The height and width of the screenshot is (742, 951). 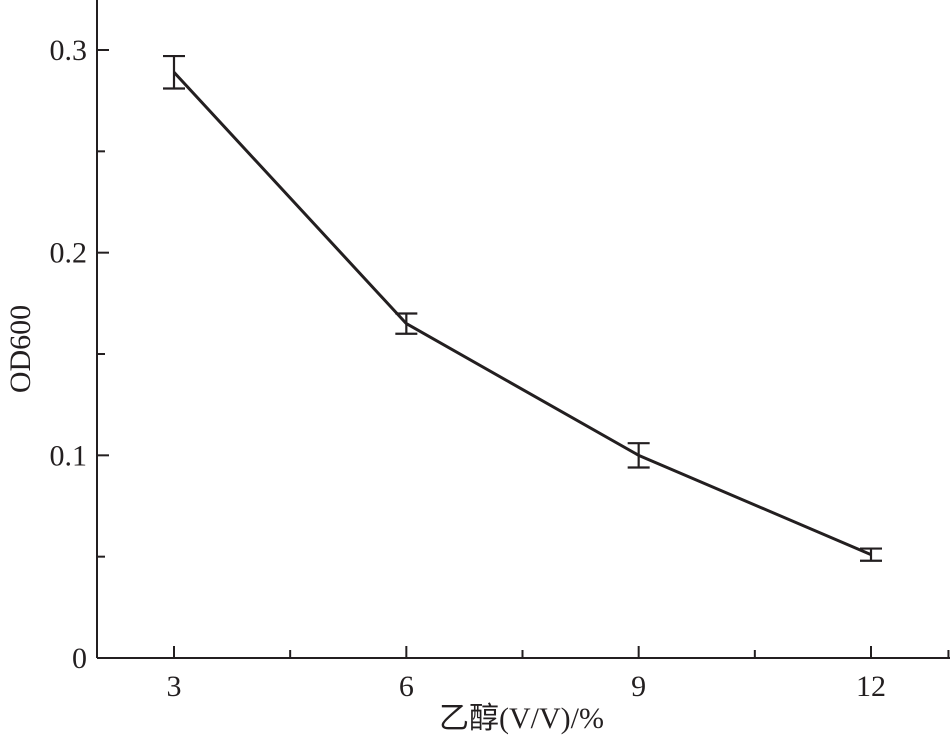 What do you see at coordinates (69, 455) in the screenshot?
I see `y-tick-label: 0.1` at bounding box center [69, 455].